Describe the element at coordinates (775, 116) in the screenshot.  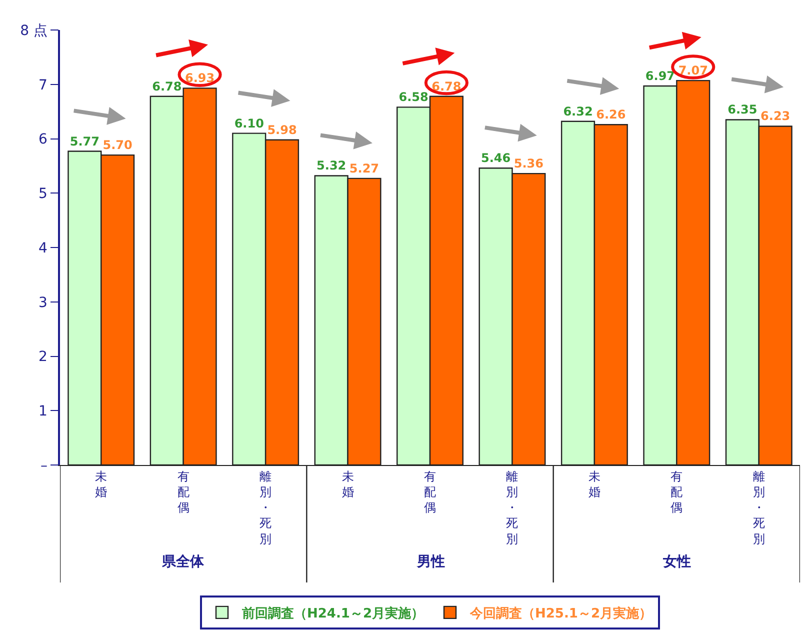
I see `data-label: 6.23` at that location.